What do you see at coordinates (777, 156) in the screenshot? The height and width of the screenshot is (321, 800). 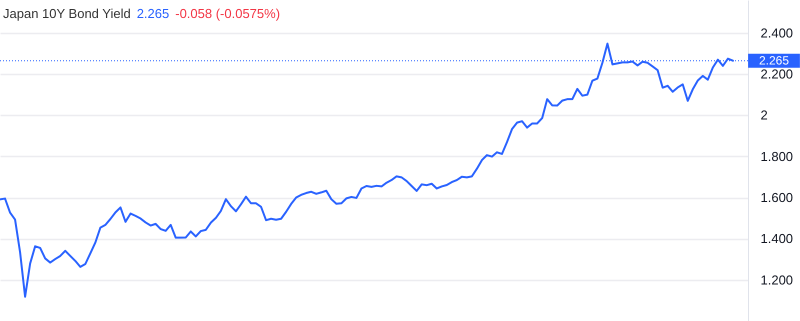 I see `y-tick-label: 1.800` at bounding box center [777, 156].